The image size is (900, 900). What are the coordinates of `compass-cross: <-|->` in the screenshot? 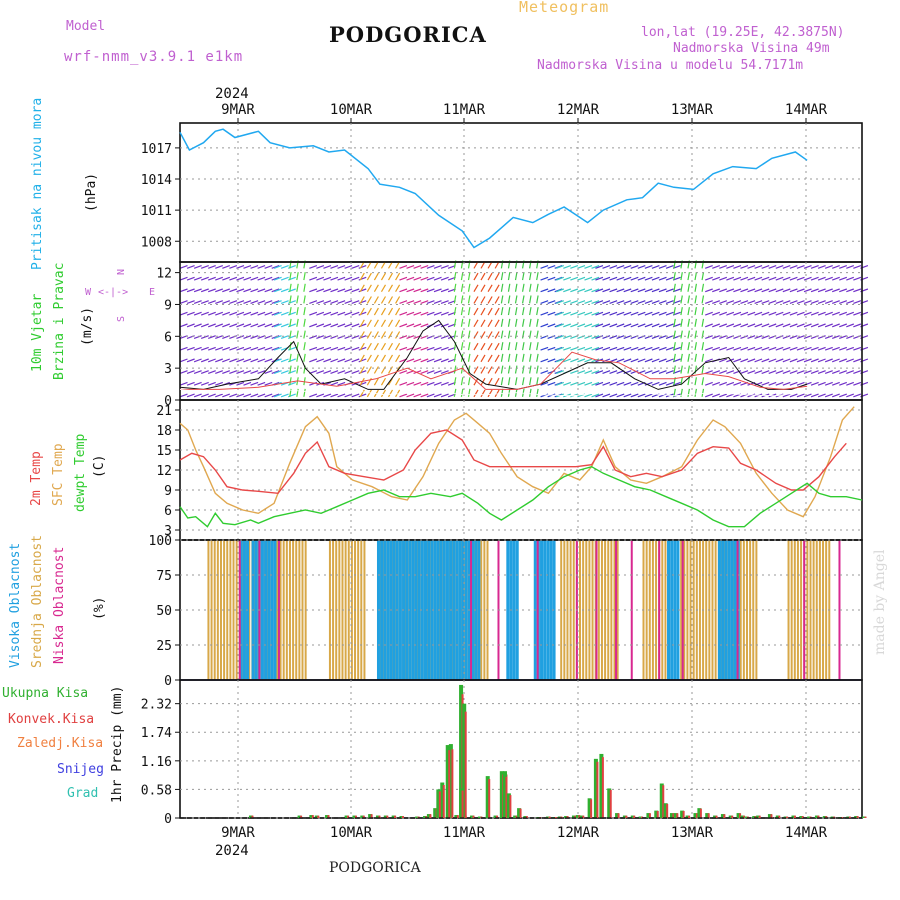 It's located at (113, 292).